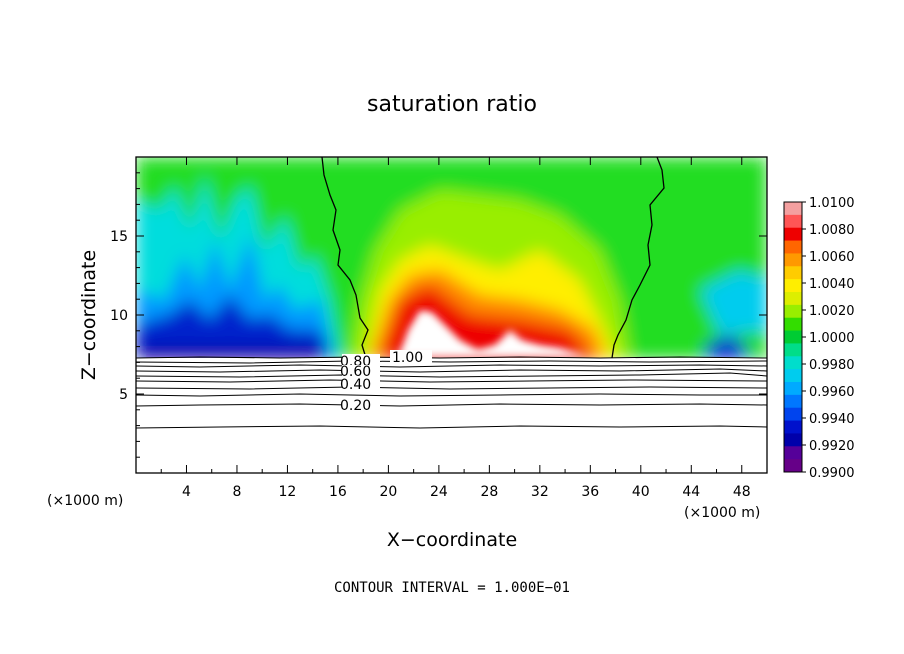  I want to click on contour-labels: 0.80 1.00 0.60 0.40 0.20, so click(386, 382).